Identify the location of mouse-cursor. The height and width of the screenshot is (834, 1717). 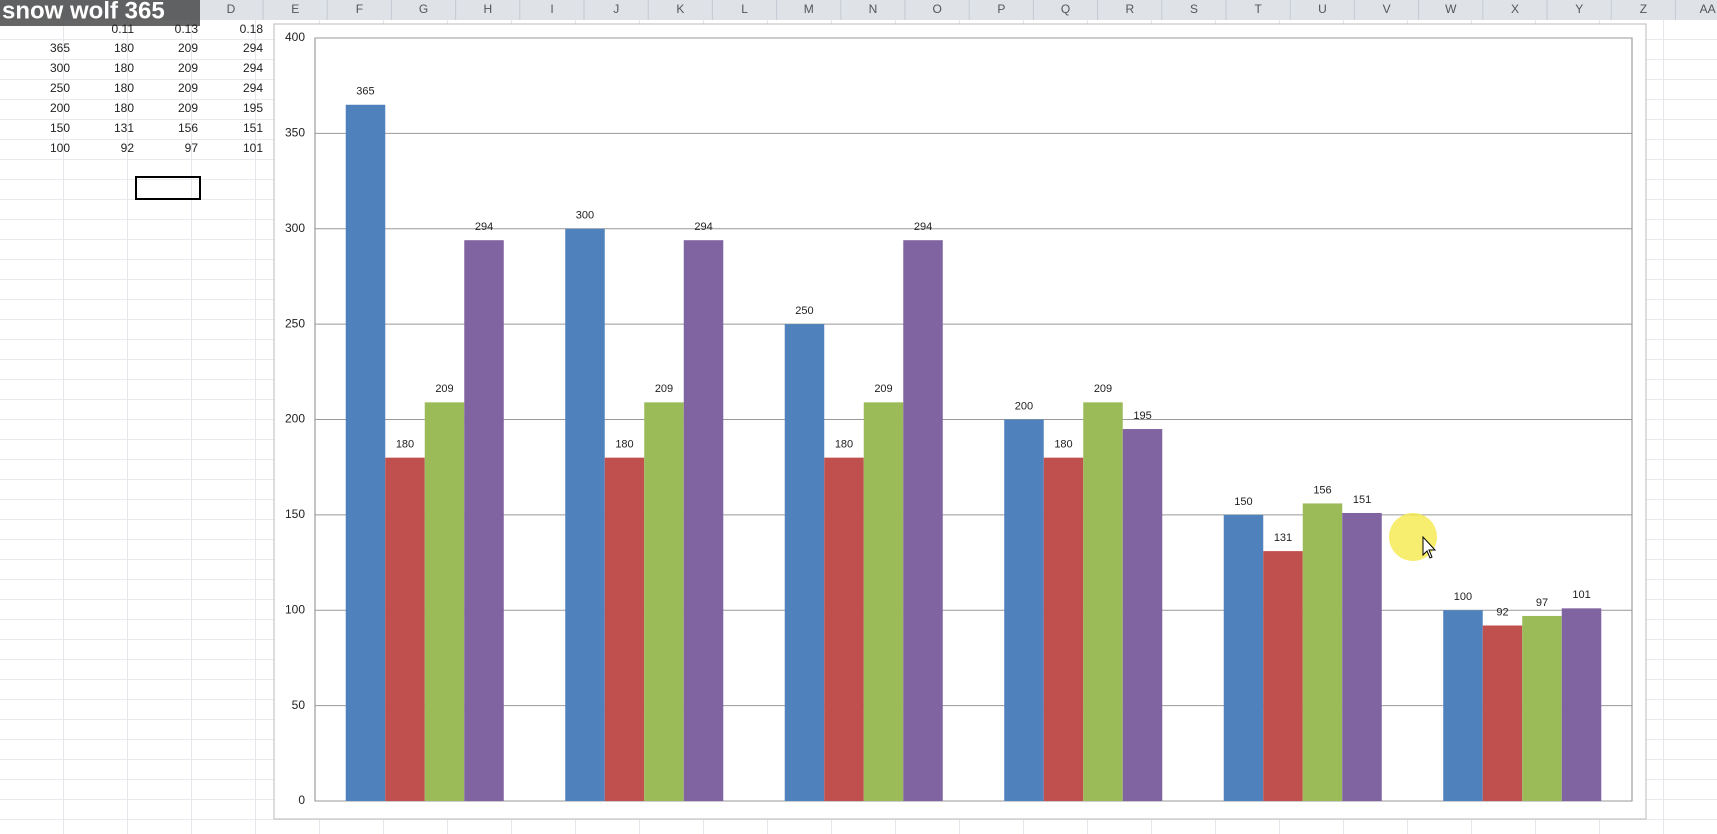
(1429, 547).